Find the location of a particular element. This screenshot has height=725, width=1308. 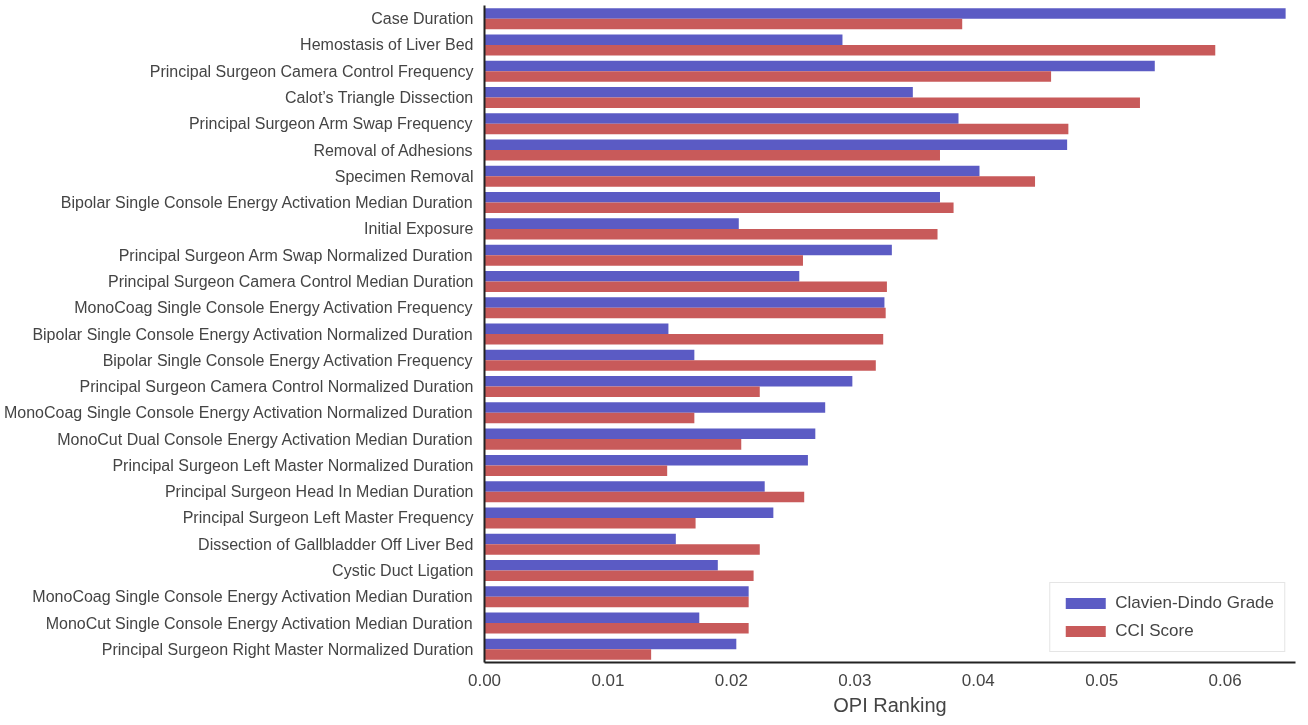

legend-label: Clavien-Dindo Grade is located at coordinates (1194, 603).